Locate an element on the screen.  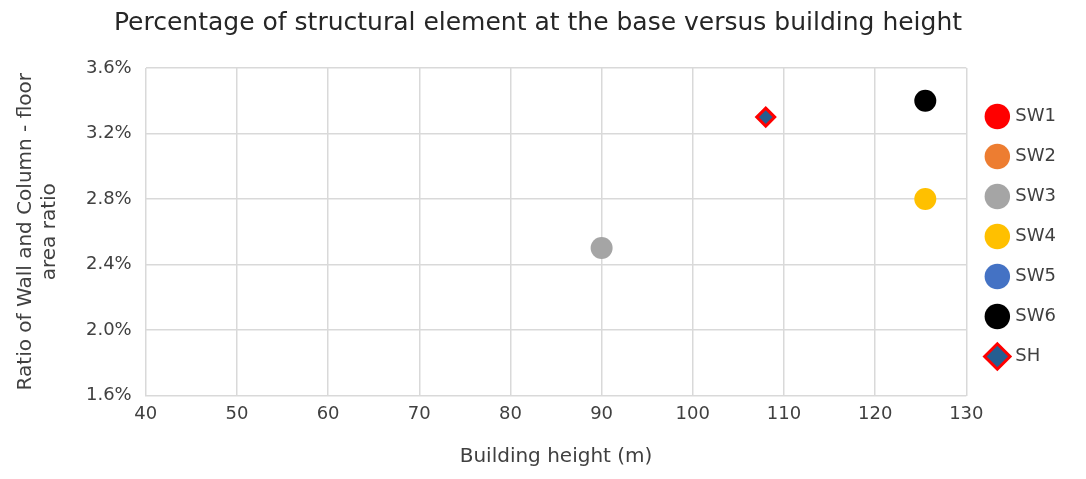
legend-label: SW1 is located at coordinates (1036, 115).